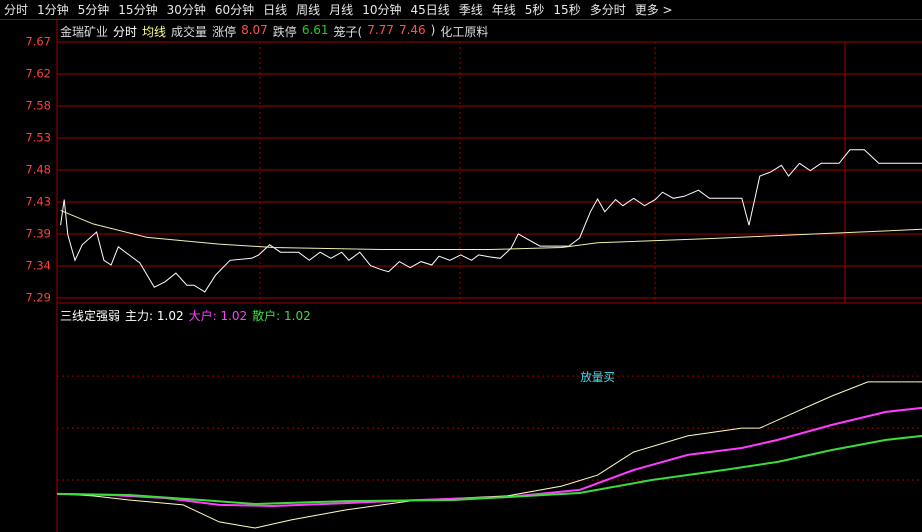  Describe the element at coordinates (38, 170) in the screenshot. I see `y-tick-label: 7.48` at that location.